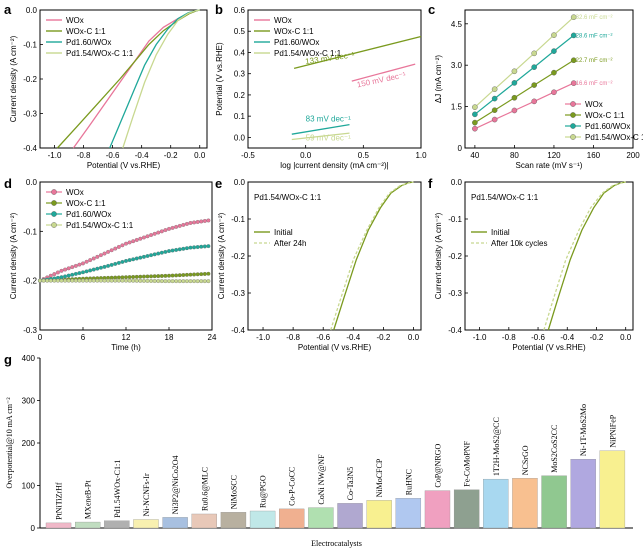 The image size is (643, 551). What do you see at coordinates (248, 155) in the screenshot?
I see `x-tick-label: -0.5` at bounding box center [248, 155].